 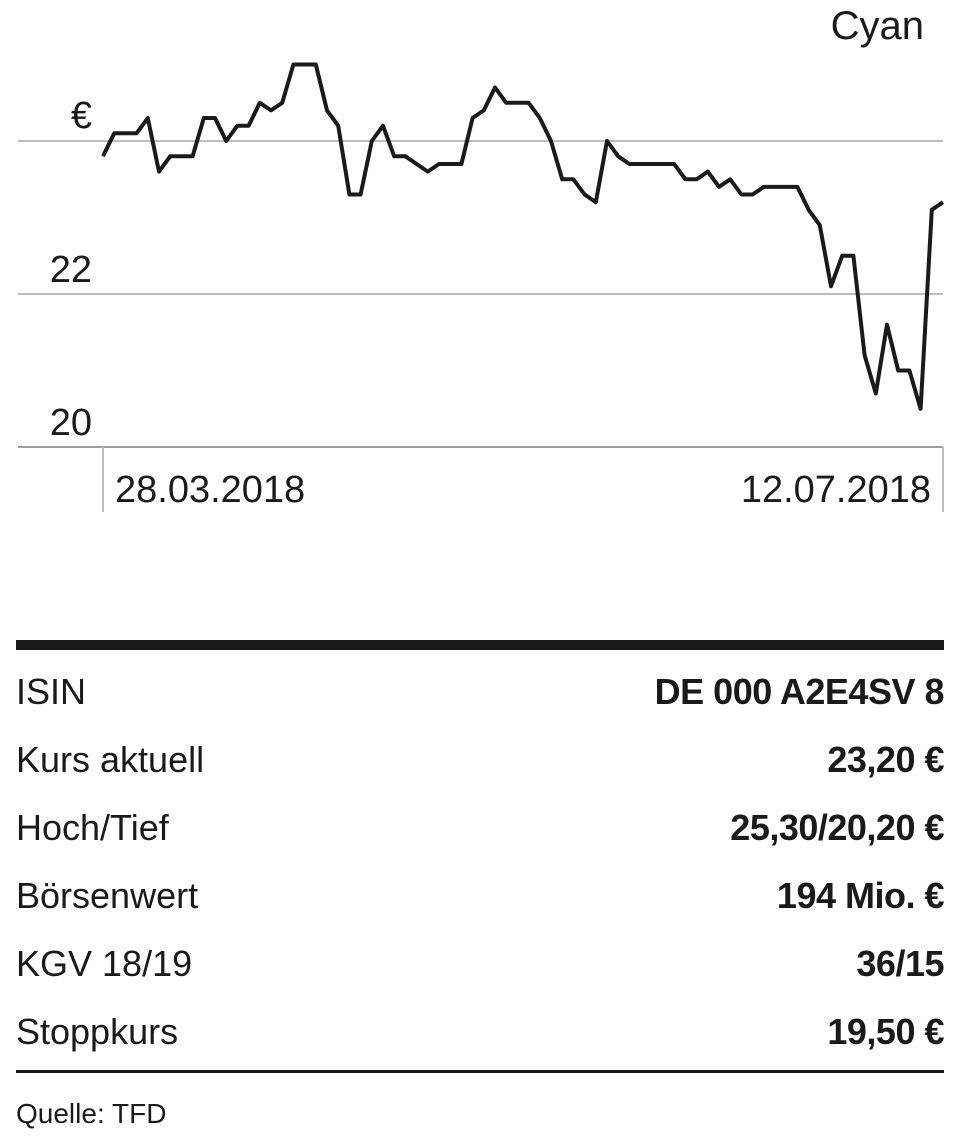 What do you see at coordinates (885, 759) in the screenshot?
I see `row-value: 23,20 €` at bounding box center [885, 759].